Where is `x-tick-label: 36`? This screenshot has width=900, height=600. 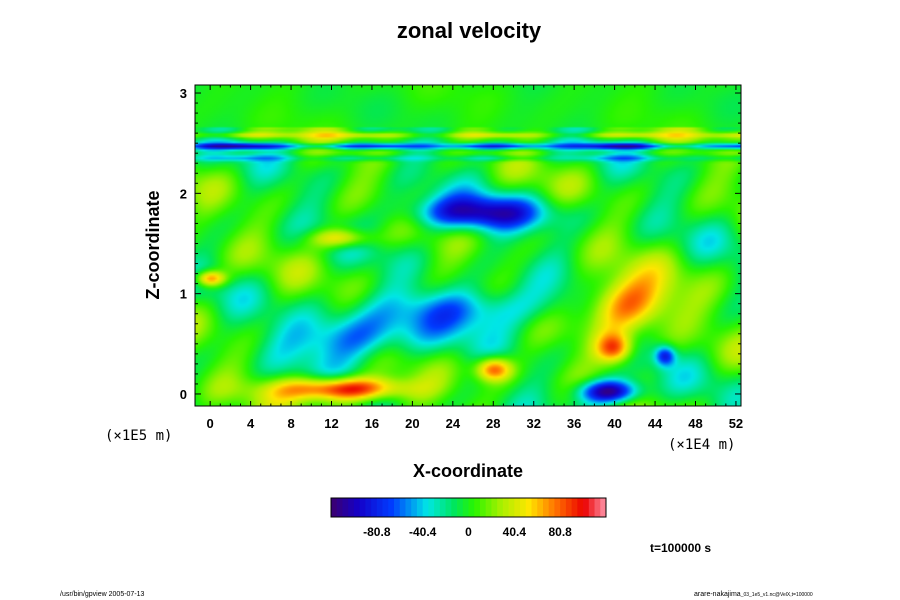
x-tick-label: 36 is located at coordinates (574, 423).